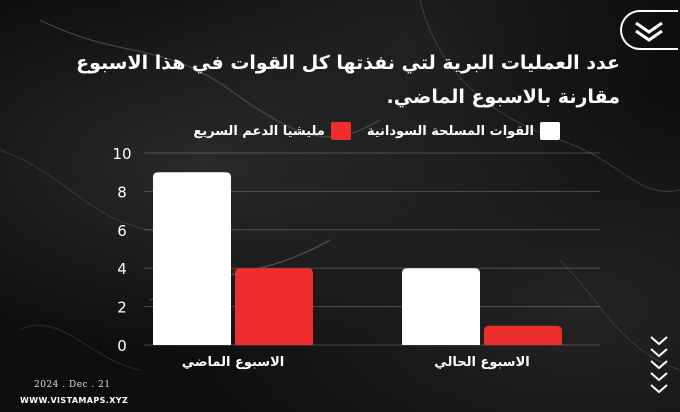  What do you see at coordinates (481, 362) in the screenshot?
I see `x-category-label: الاسبوع الحالي` at bounding box center [481, 362].